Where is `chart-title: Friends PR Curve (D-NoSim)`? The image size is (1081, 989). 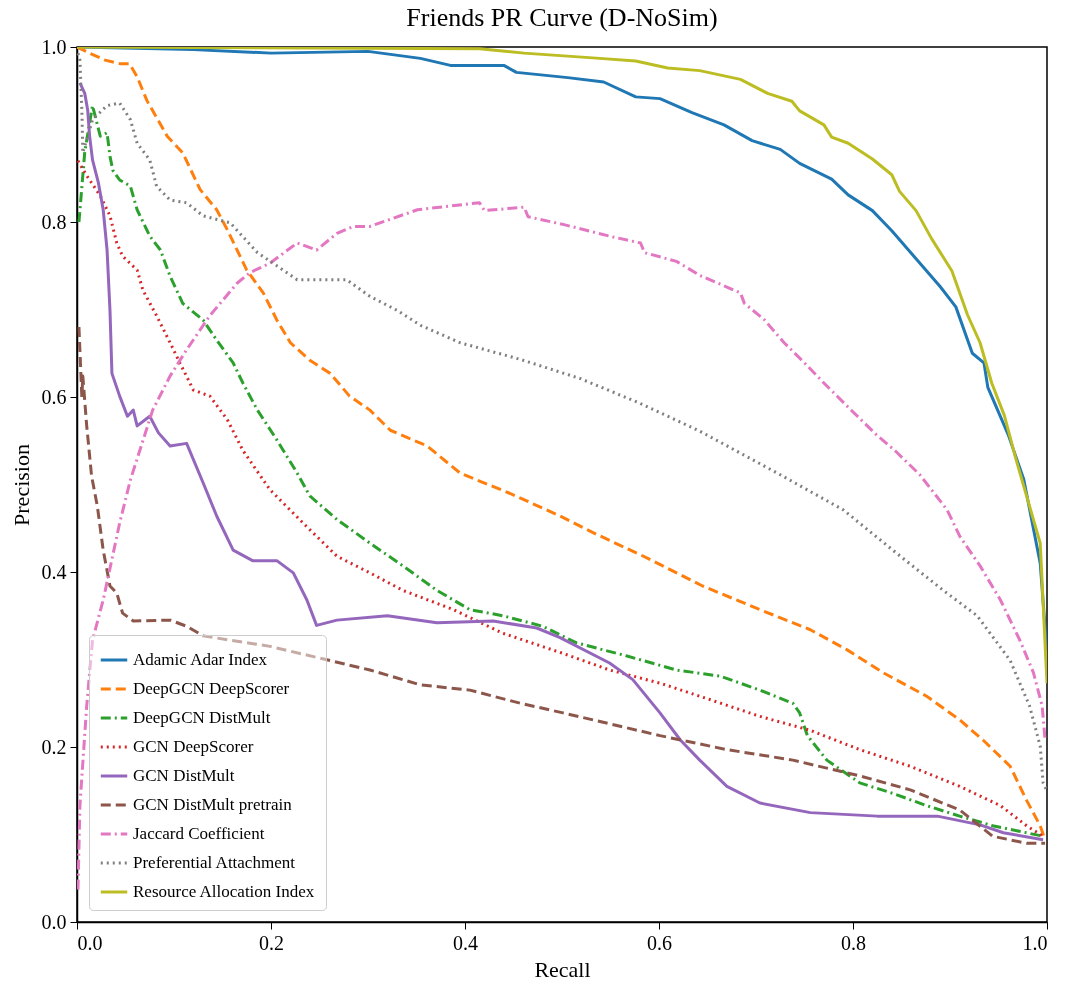
chart-title: Friends PR Curve (D-NoSim) is located at coordinates (562, 17).